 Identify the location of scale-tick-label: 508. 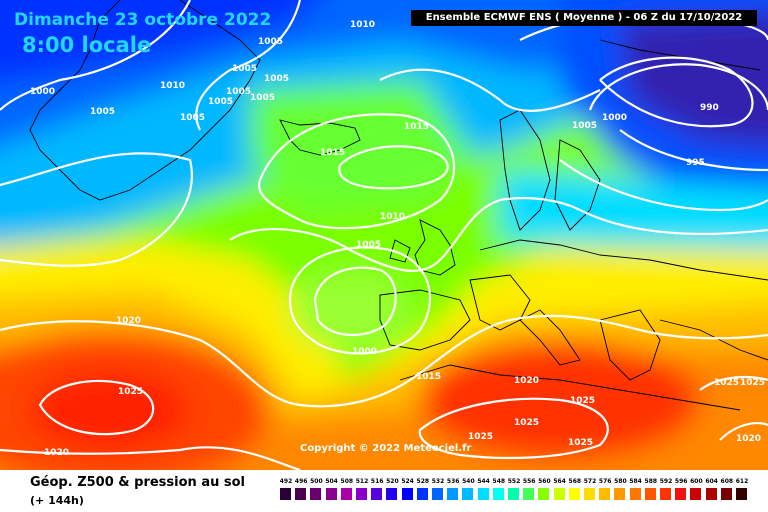
(347, 481).